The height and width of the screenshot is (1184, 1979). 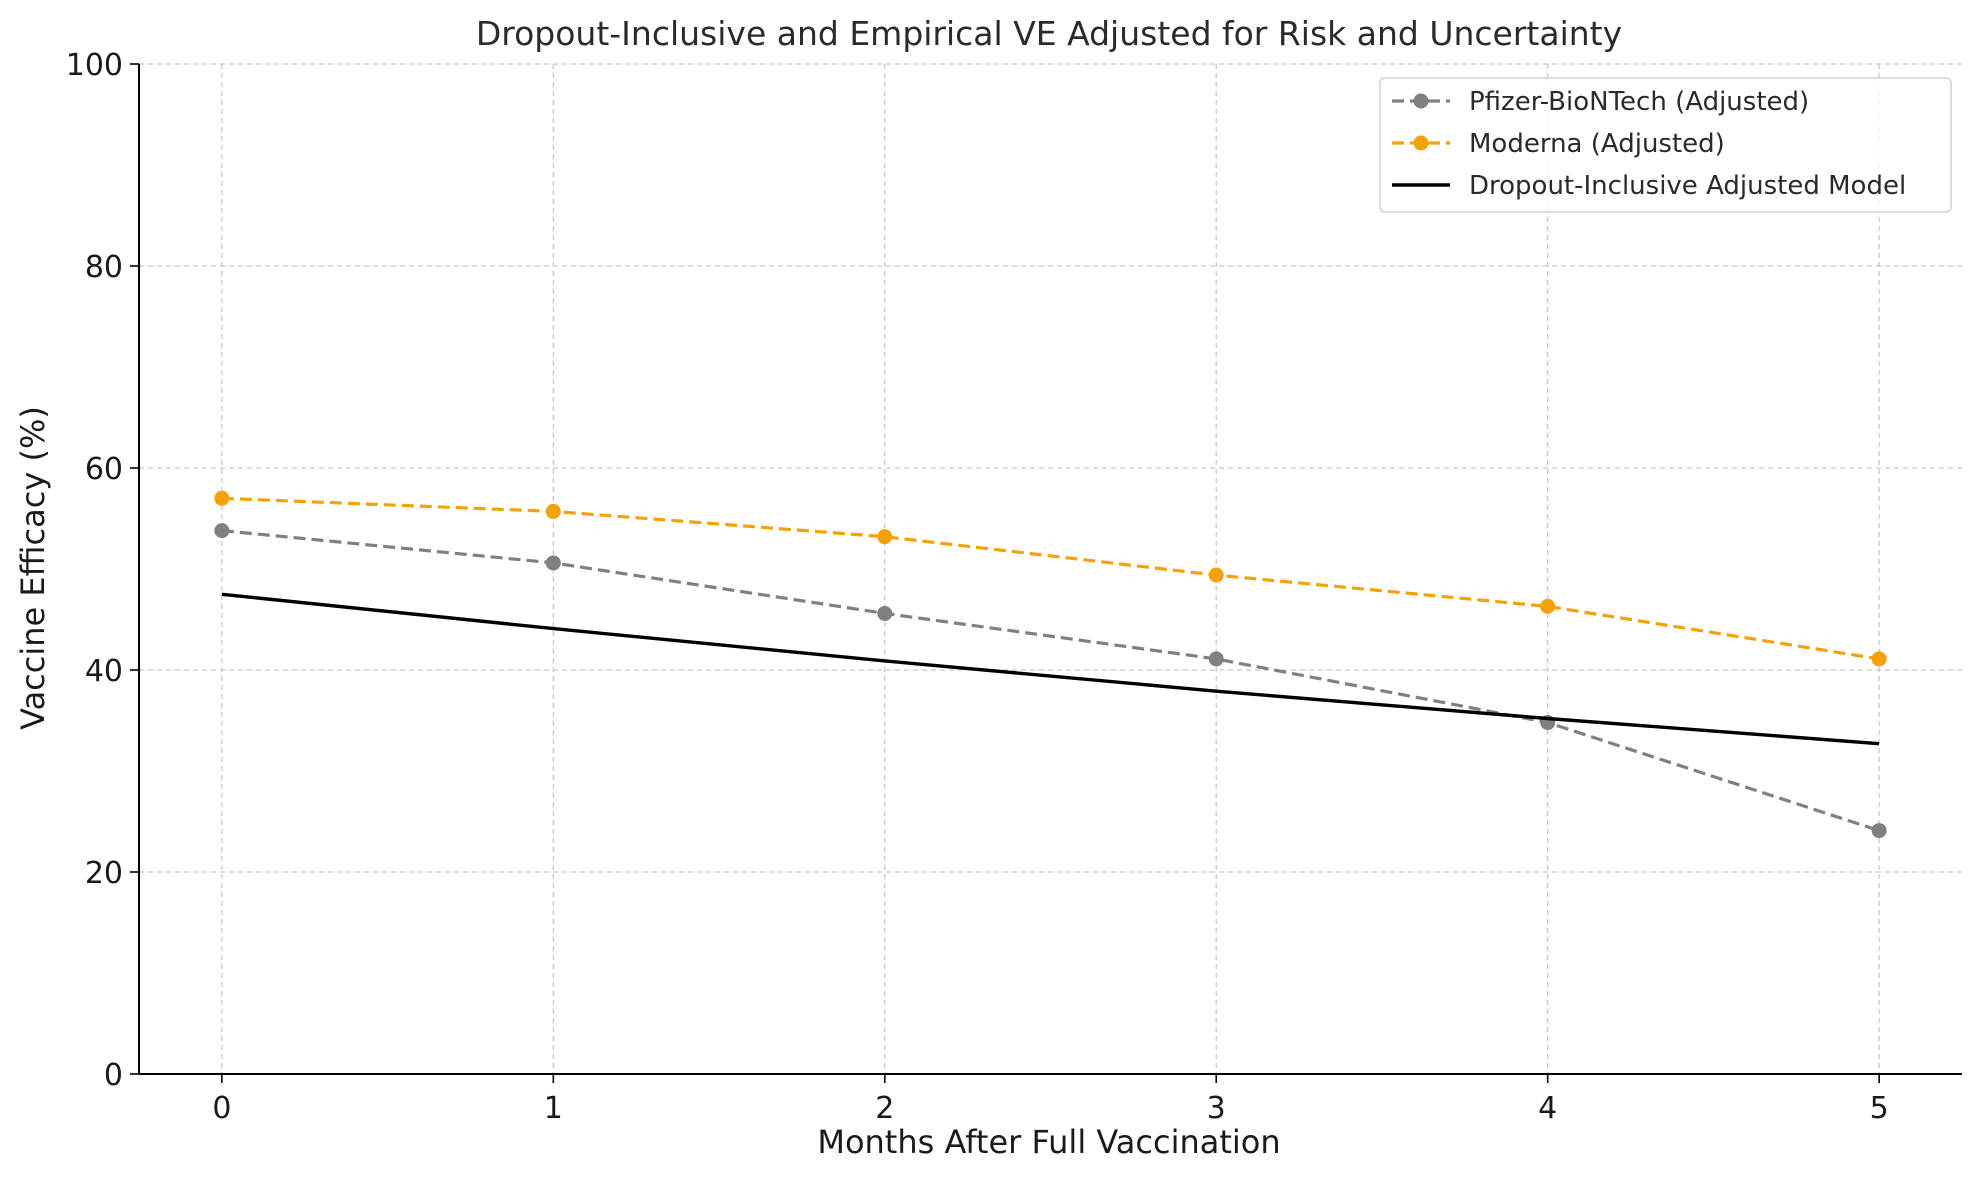 I want to click on legend-label: Moderna (Adjusted), so click(x=1597, y=144).